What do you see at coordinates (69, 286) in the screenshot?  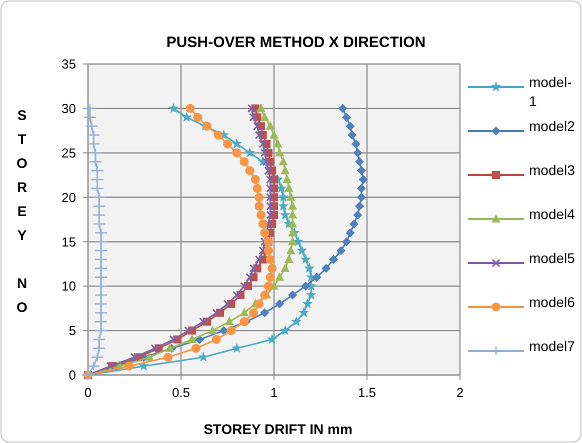 I see `y-tick-label: 10` at bounding box center [69, 286].